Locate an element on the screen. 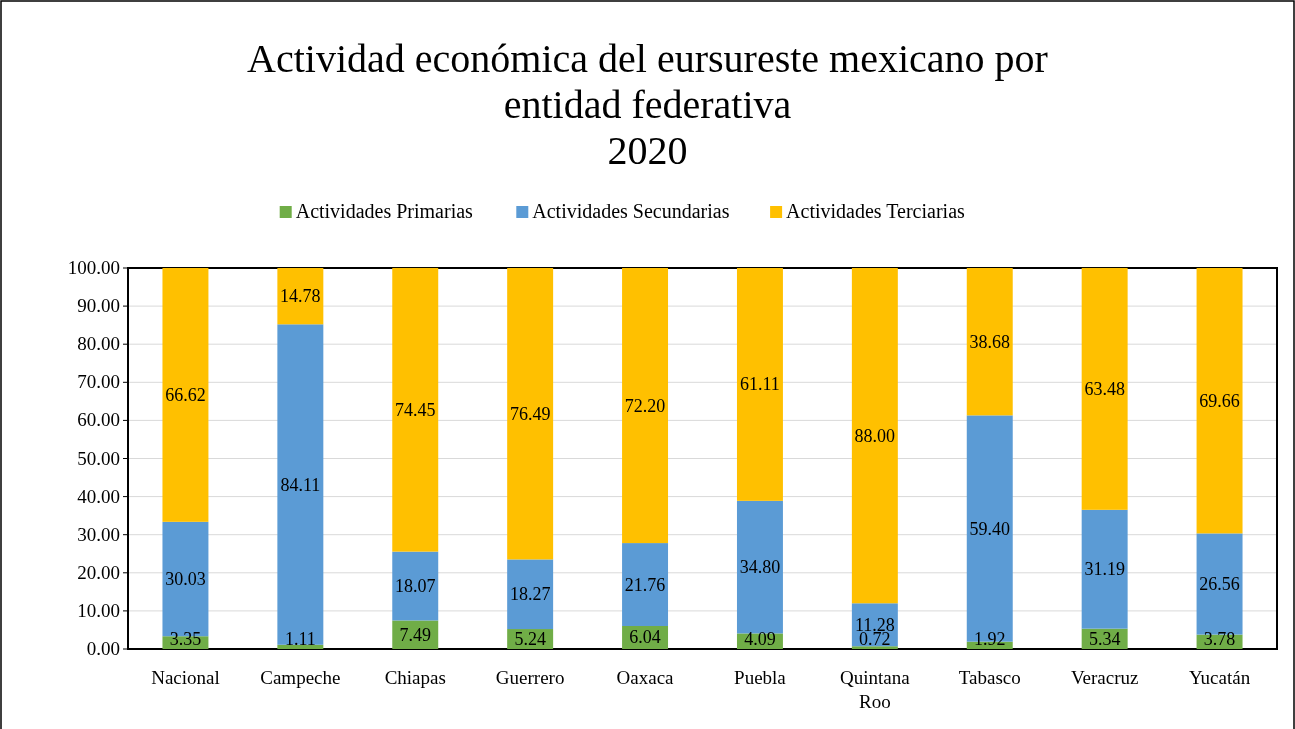 The height and width of the screenshot is (729, 1295). data-label: 72.20 is located at coordinates (645, 405).